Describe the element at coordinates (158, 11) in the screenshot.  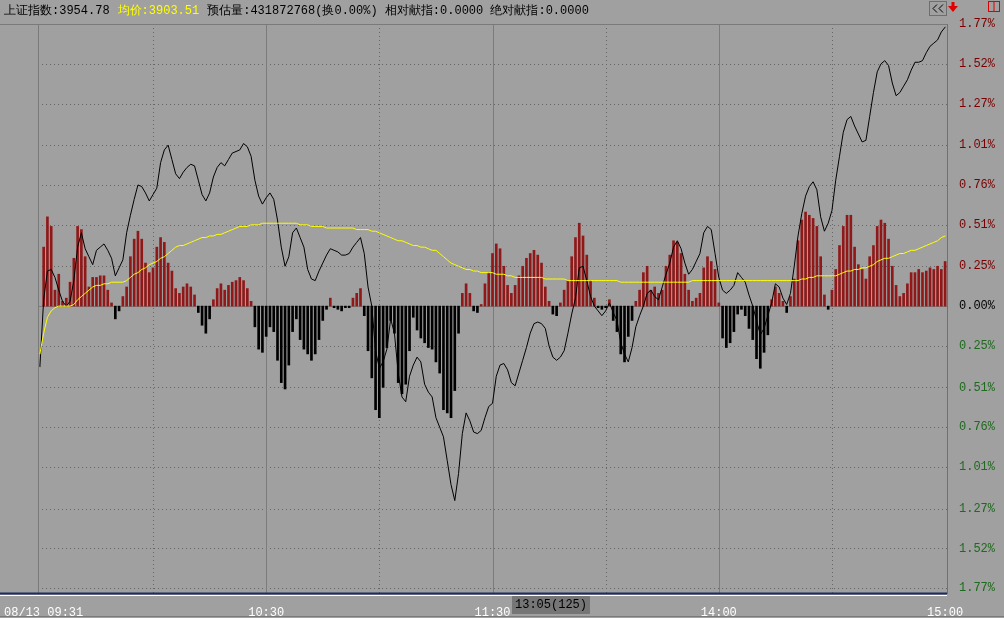
I see `text: 均价:3903.51` at that location.